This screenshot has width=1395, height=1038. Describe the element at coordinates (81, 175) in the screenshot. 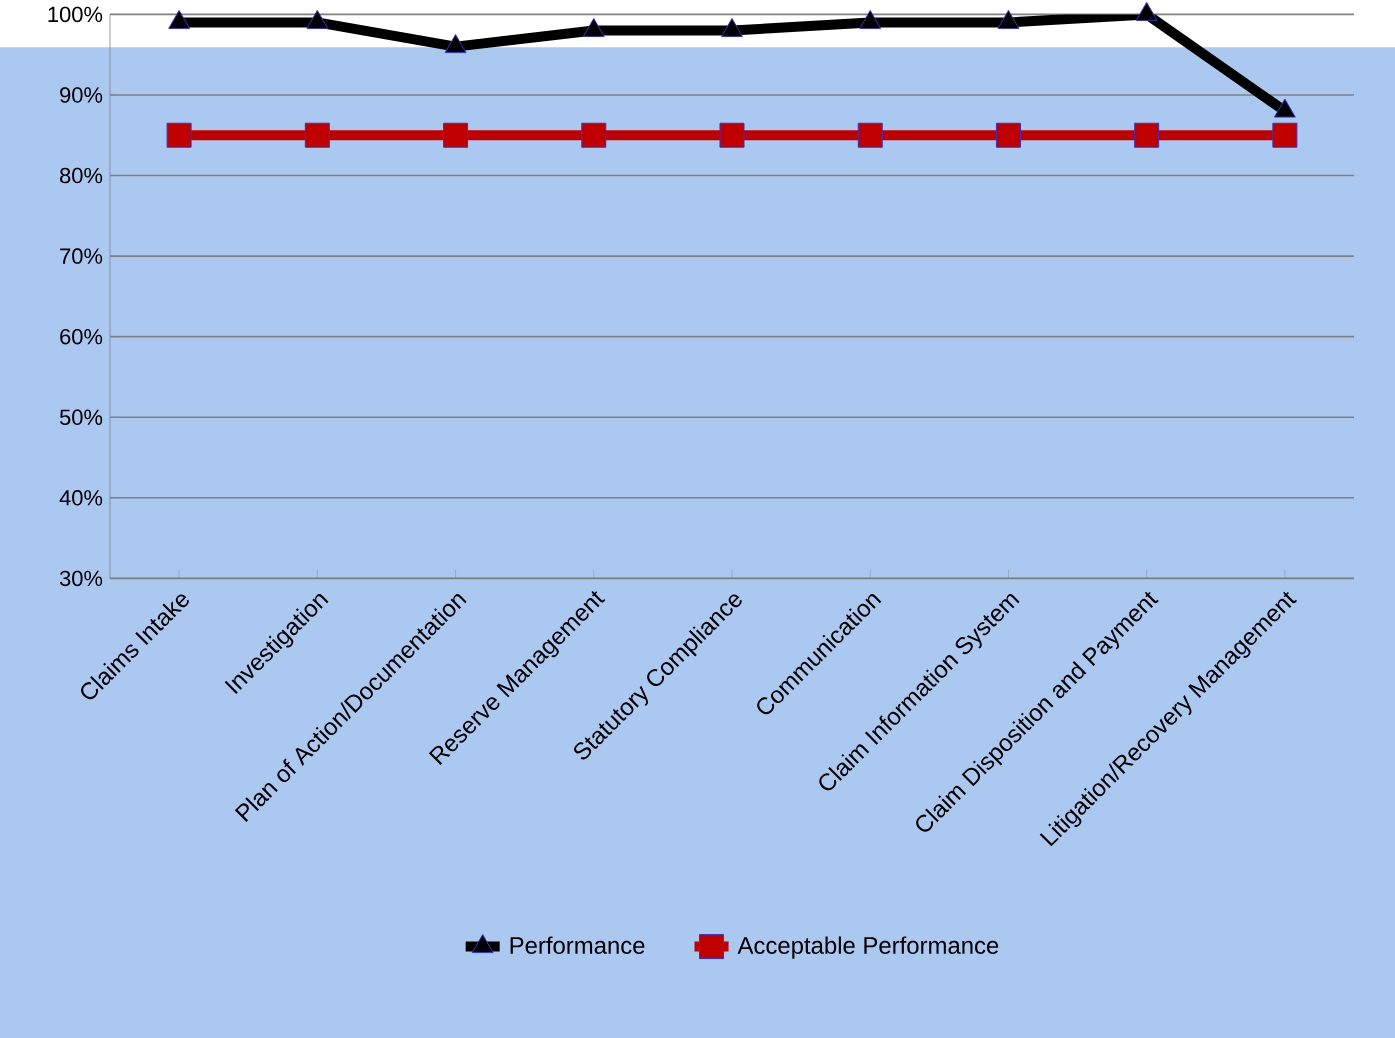

I see `y-tick-label: 80%` at that location.